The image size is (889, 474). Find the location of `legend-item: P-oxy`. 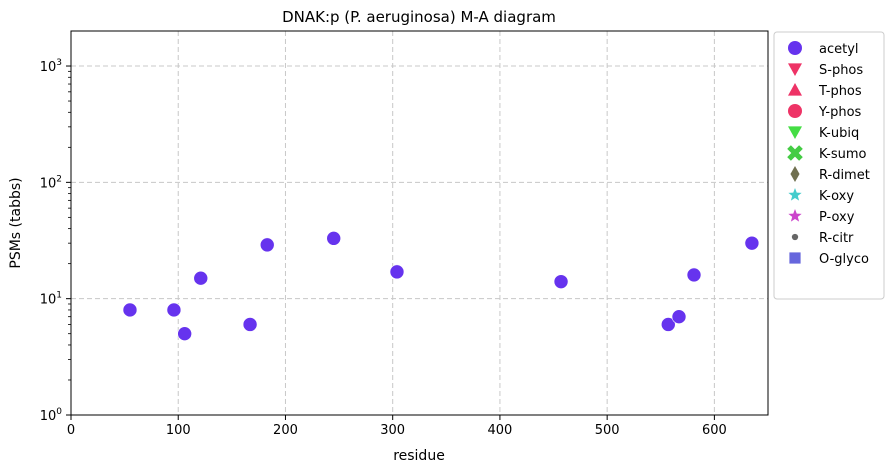

legend-item: P-oxy is located at coordinates (821, 217).